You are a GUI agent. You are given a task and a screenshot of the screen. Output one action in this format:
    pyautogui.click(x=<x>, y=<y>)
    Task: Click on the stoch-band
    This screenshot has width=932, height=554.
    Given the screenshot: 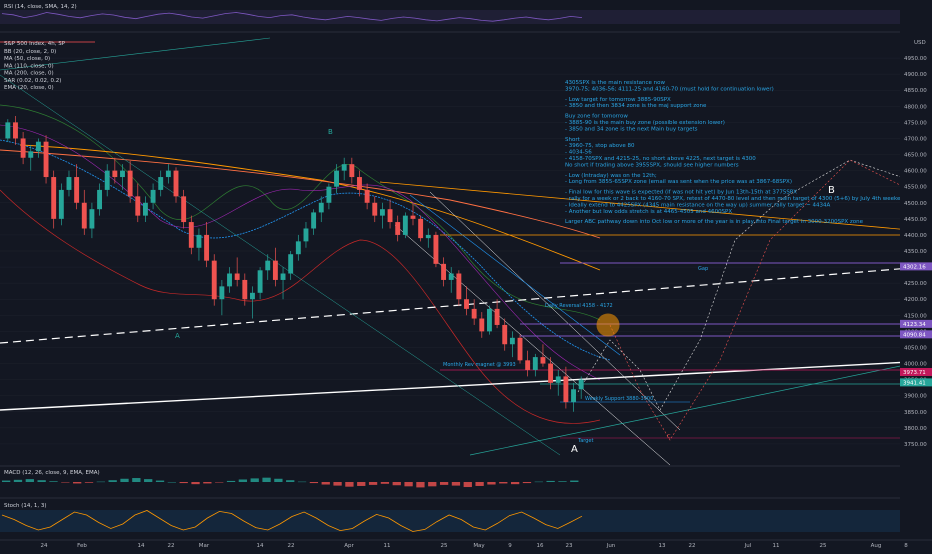 What is the action you would take?
    pyautogui.click(x=450, y=521)
    